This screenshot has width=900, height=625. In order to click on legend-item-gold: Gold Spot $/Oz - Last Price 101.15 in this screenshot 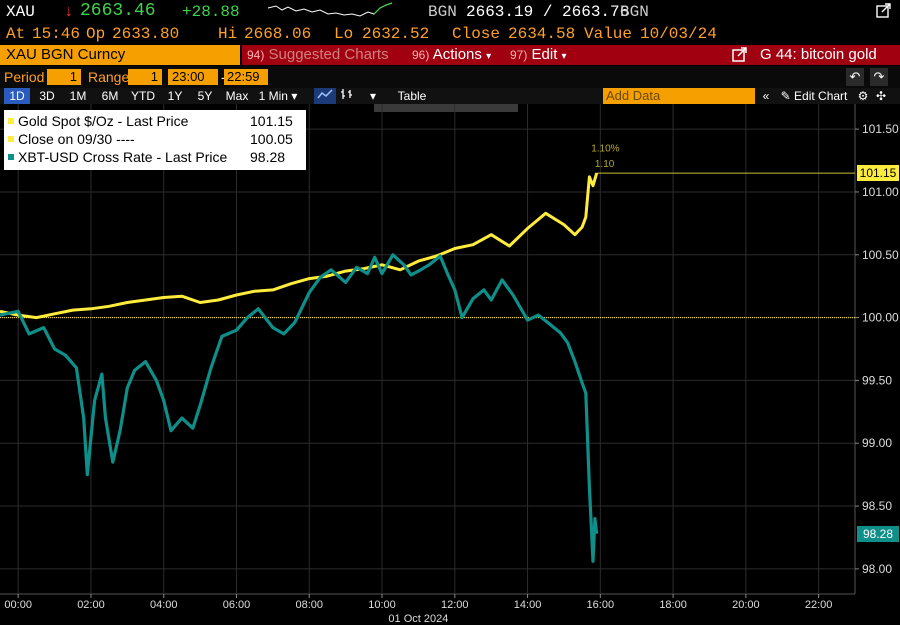, I will do `click(154, 121)`.